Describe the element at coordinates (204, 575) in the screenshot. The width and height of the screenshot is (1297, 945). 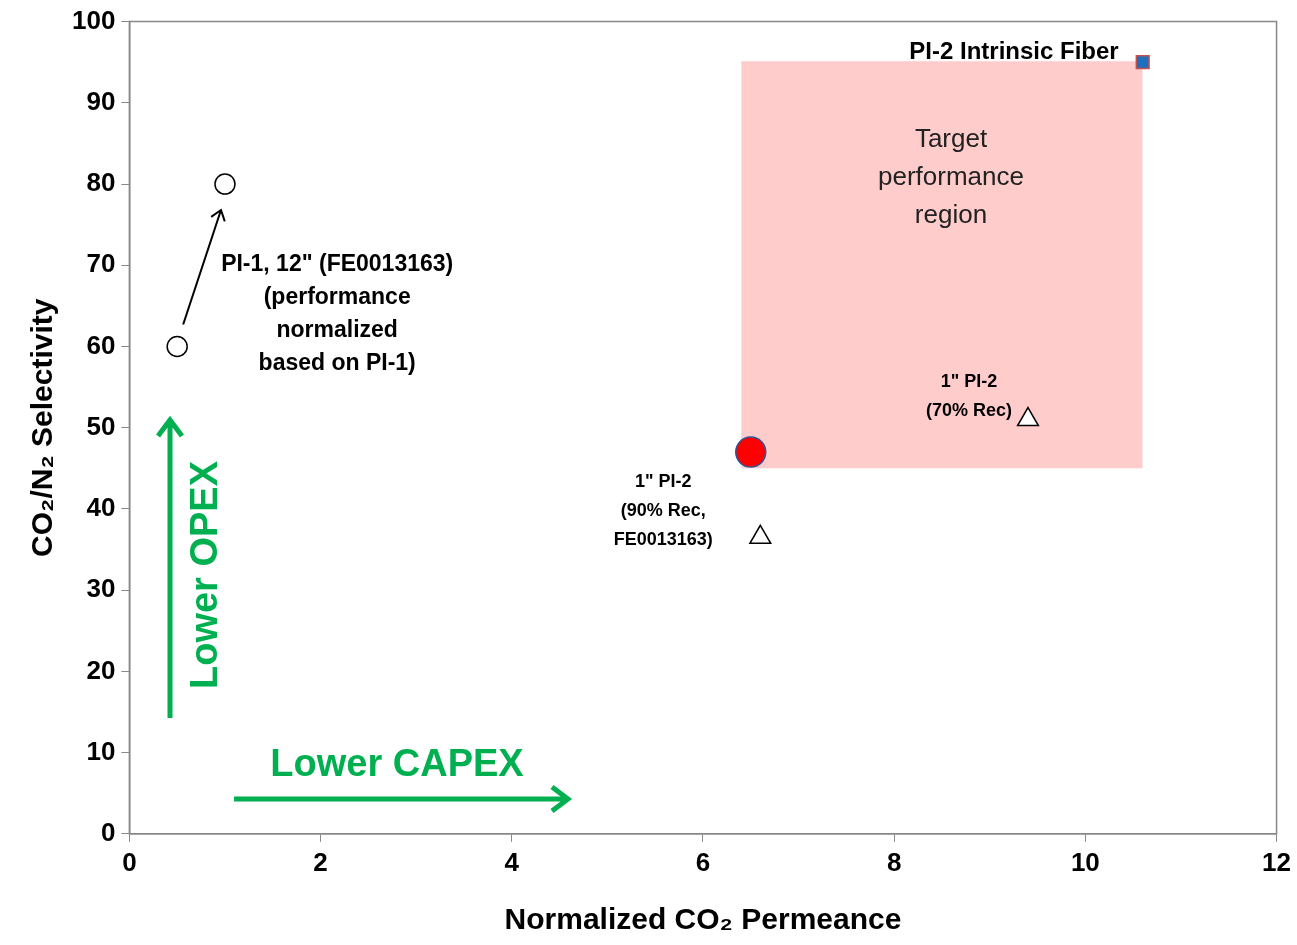
I see `annotation: Lower OPEX` at that location.